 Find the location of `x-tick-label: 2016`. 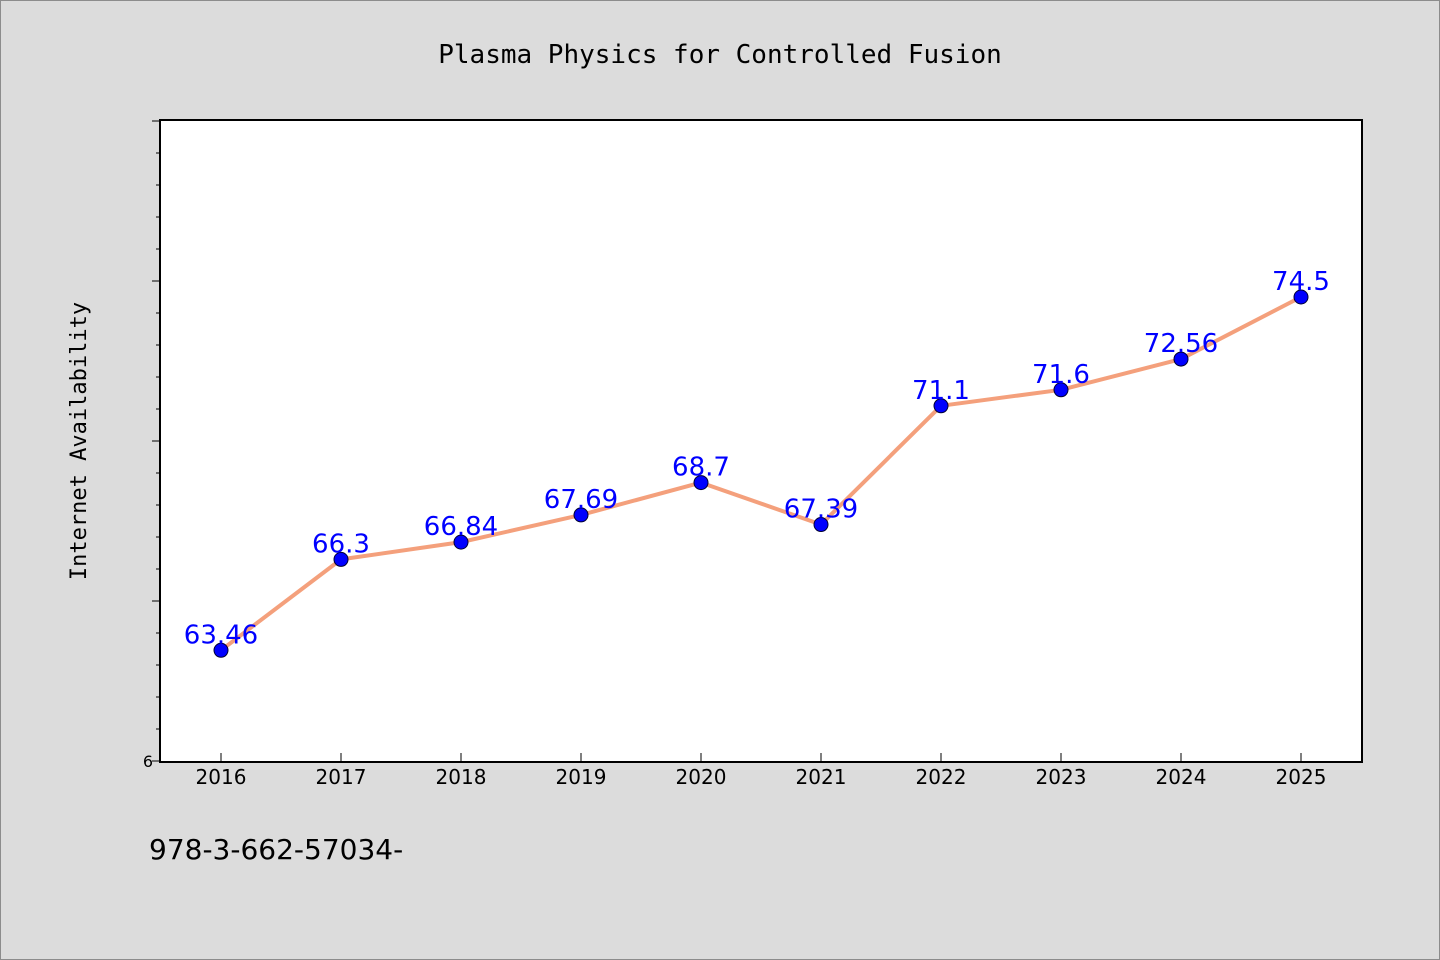

x-tick-label: 2016 is located at coordinates (221, 777).